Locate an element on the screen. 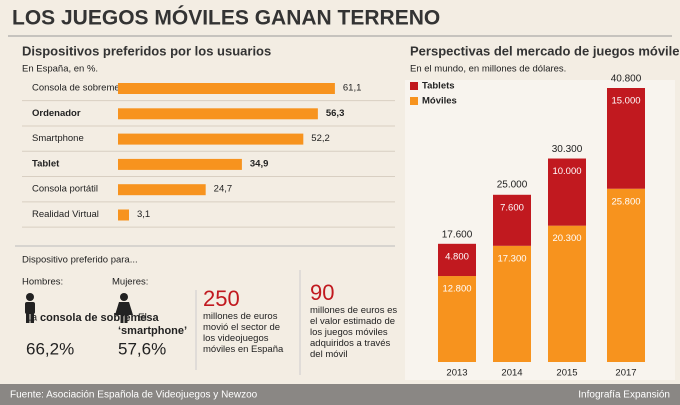 The width and height of the screenshot is (680, 405). page-title: LOS JUEGOS MÓVILES GANAN TERRENO is located at coordinates (226, 18).